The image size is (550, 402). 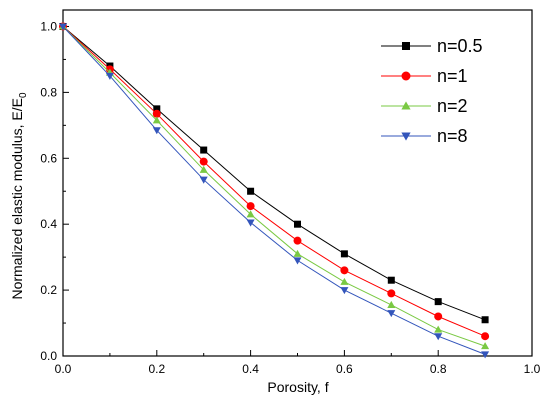 What do you see at coordinates (344, 369) in the screenshot?
I see `x-tick-label: 0.6` at bounding box center [344, 369].